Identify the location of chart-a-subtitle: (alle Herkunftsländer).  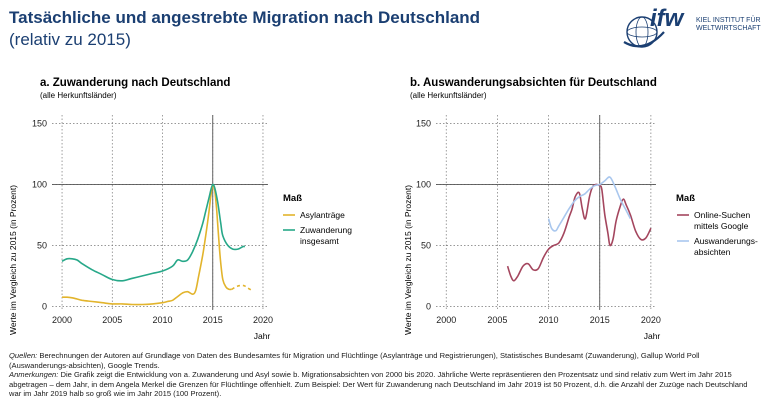
(78, 95).